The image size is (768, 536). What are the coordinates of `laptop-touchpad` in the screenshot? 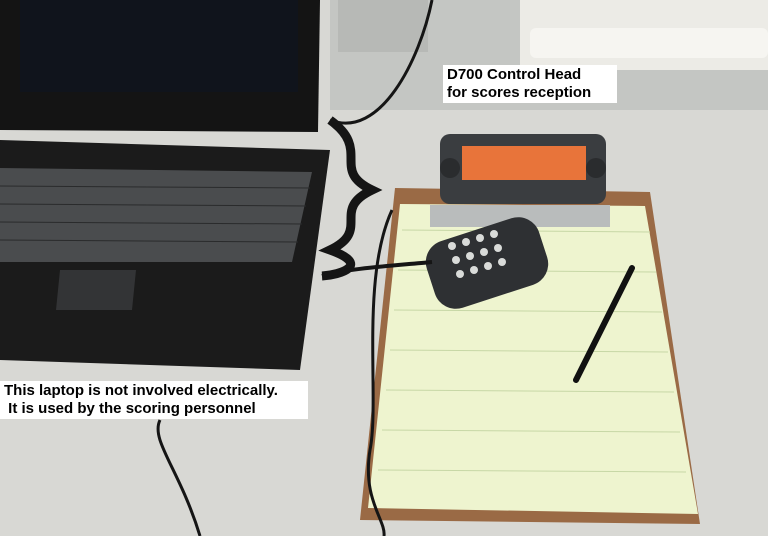 It's located at (96, 290).